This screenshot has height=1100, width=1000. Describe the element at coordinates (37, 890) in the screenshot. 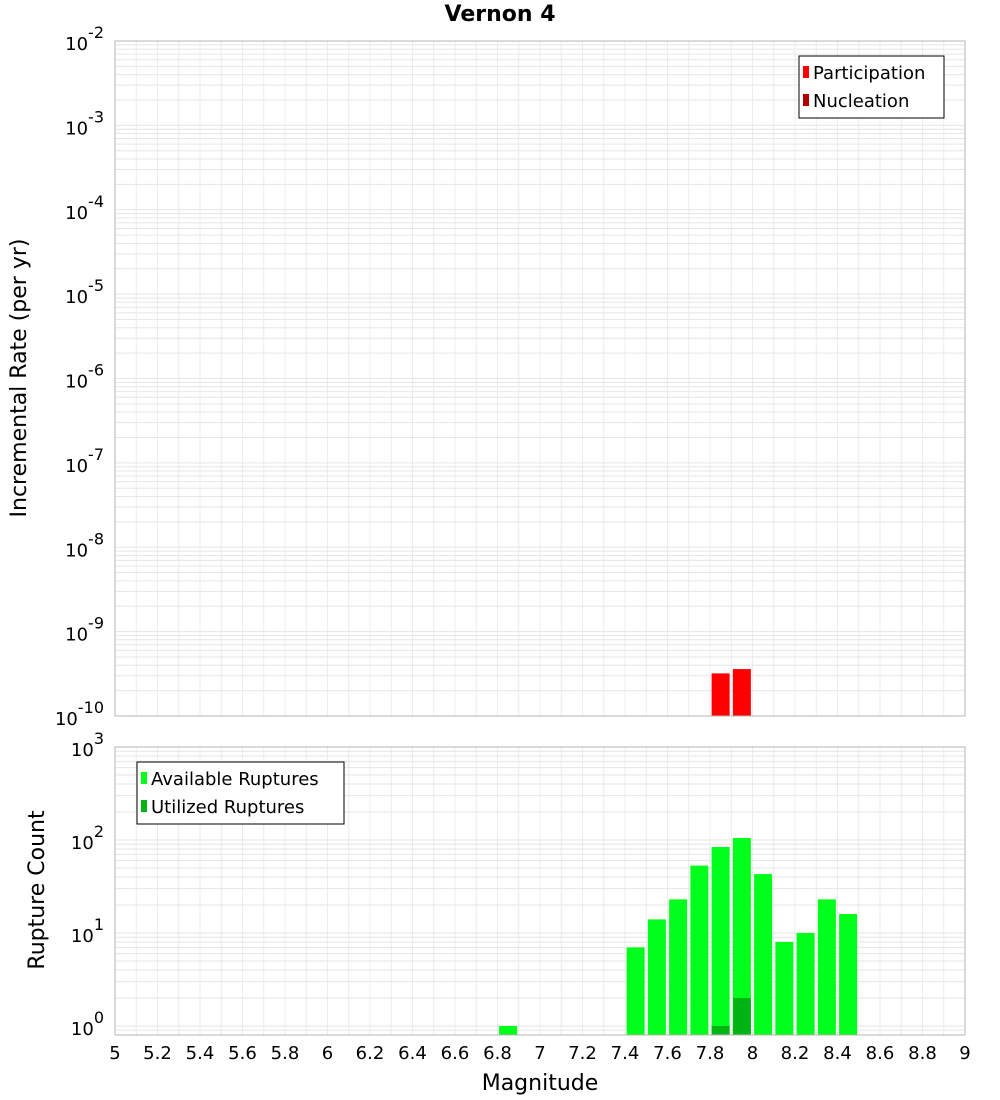

I see `bottom-y-axis-label: Rupture Count` at that location.